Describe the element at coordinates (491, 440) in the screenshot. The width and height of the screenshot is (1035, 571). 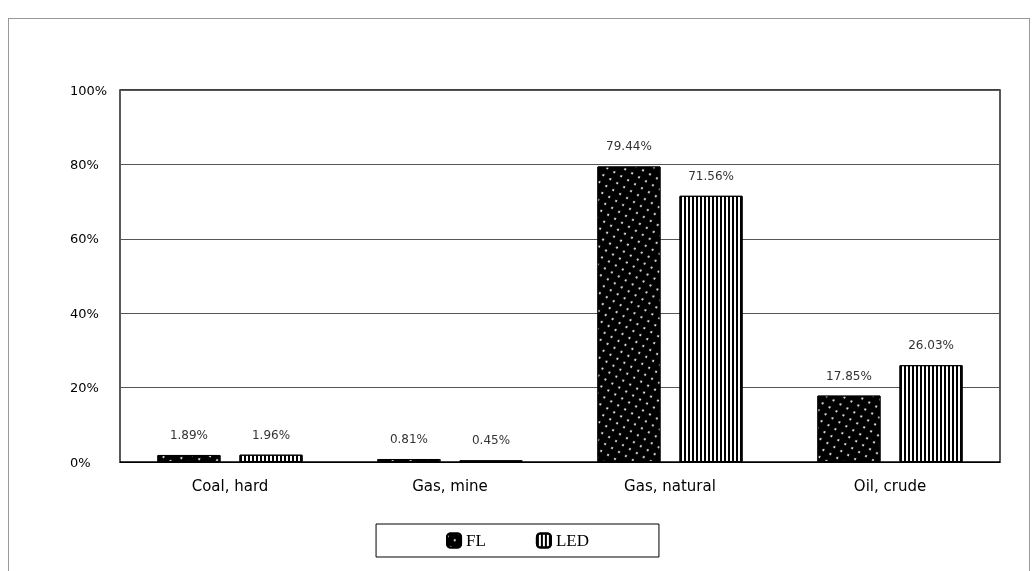
I see `data-label: 0.45%` at that location.